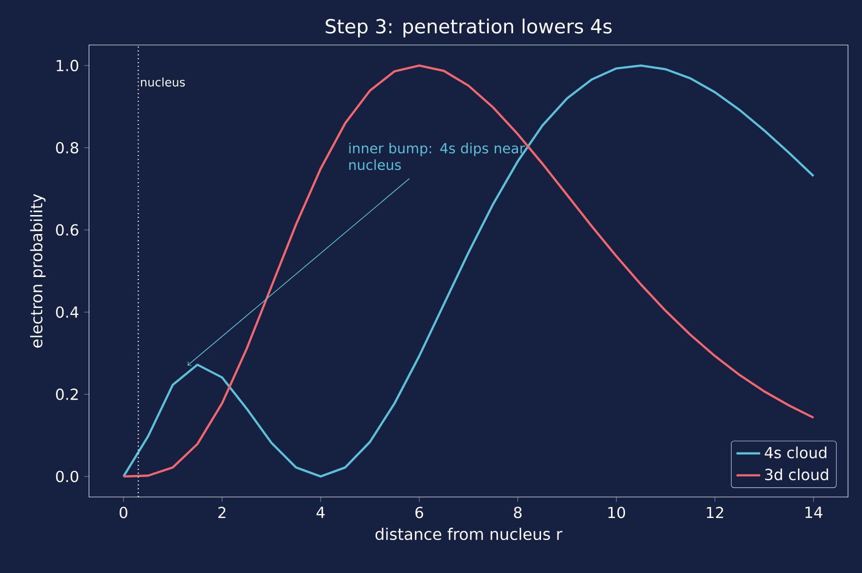 This screenshot has width=862, height=573. I want to click on x-tick-label: 2, so click(222, 512).